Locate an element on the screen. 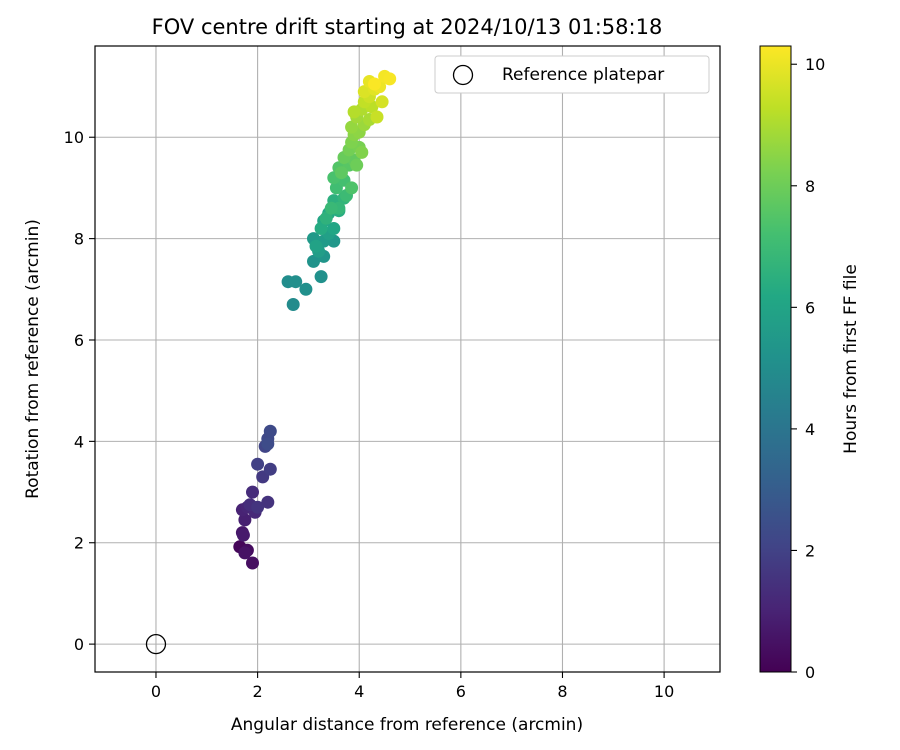  colorbar: 0 2 4 6 8 10 Hours from first FF file is located at coordinates (810, 363).